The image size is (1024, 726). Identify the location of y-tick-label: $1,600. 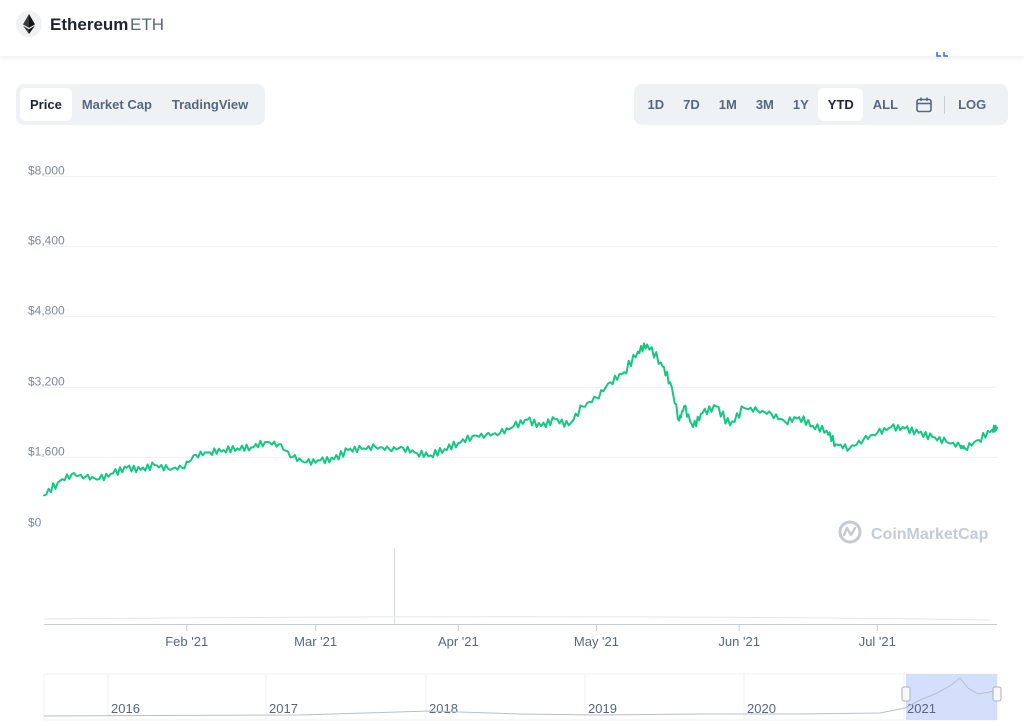
(46, 452).